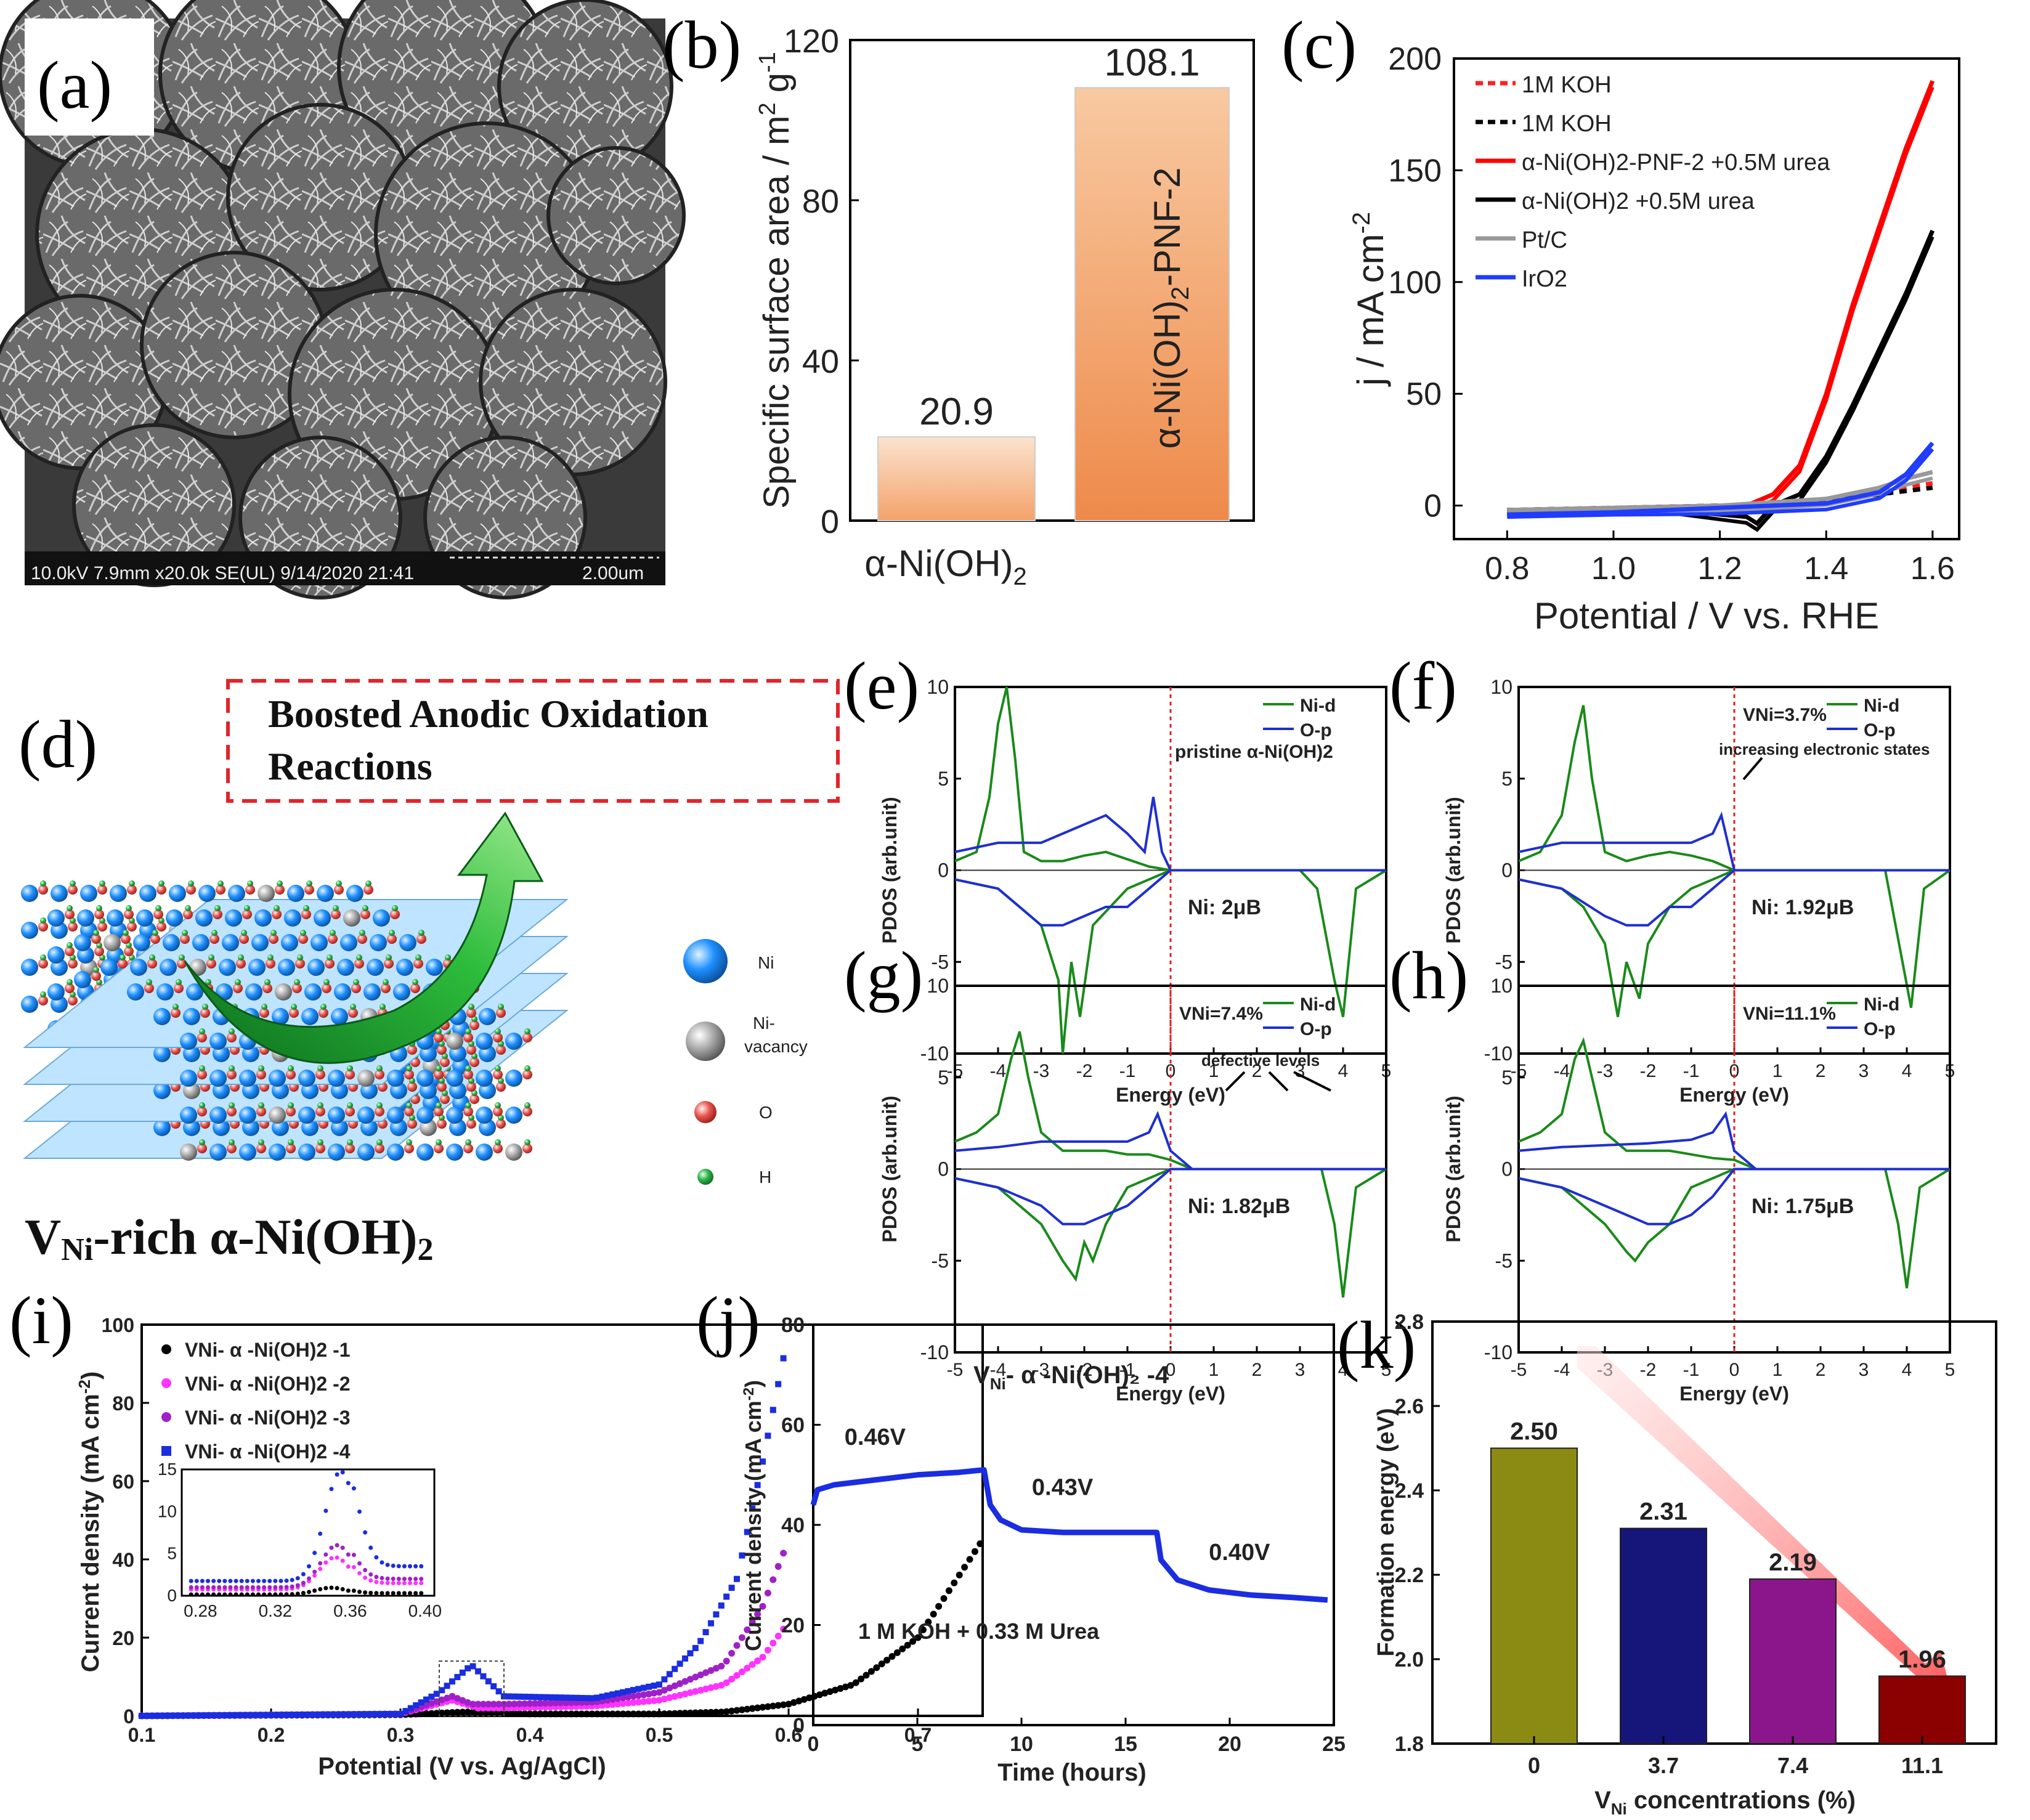  What do you see at coordinates (1734, 1394) in the screenshot?
I see `pdos-h-xlabel: Energy (eV)` at bounding box center [1734, 1394].